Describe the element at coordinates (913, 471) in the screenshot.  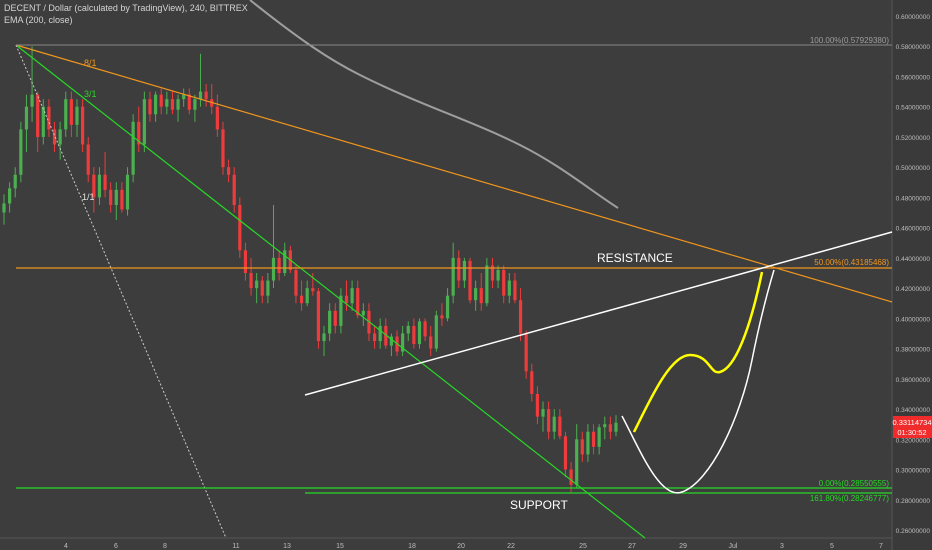
I see `y-tick-label: 0.30000000` at that location.